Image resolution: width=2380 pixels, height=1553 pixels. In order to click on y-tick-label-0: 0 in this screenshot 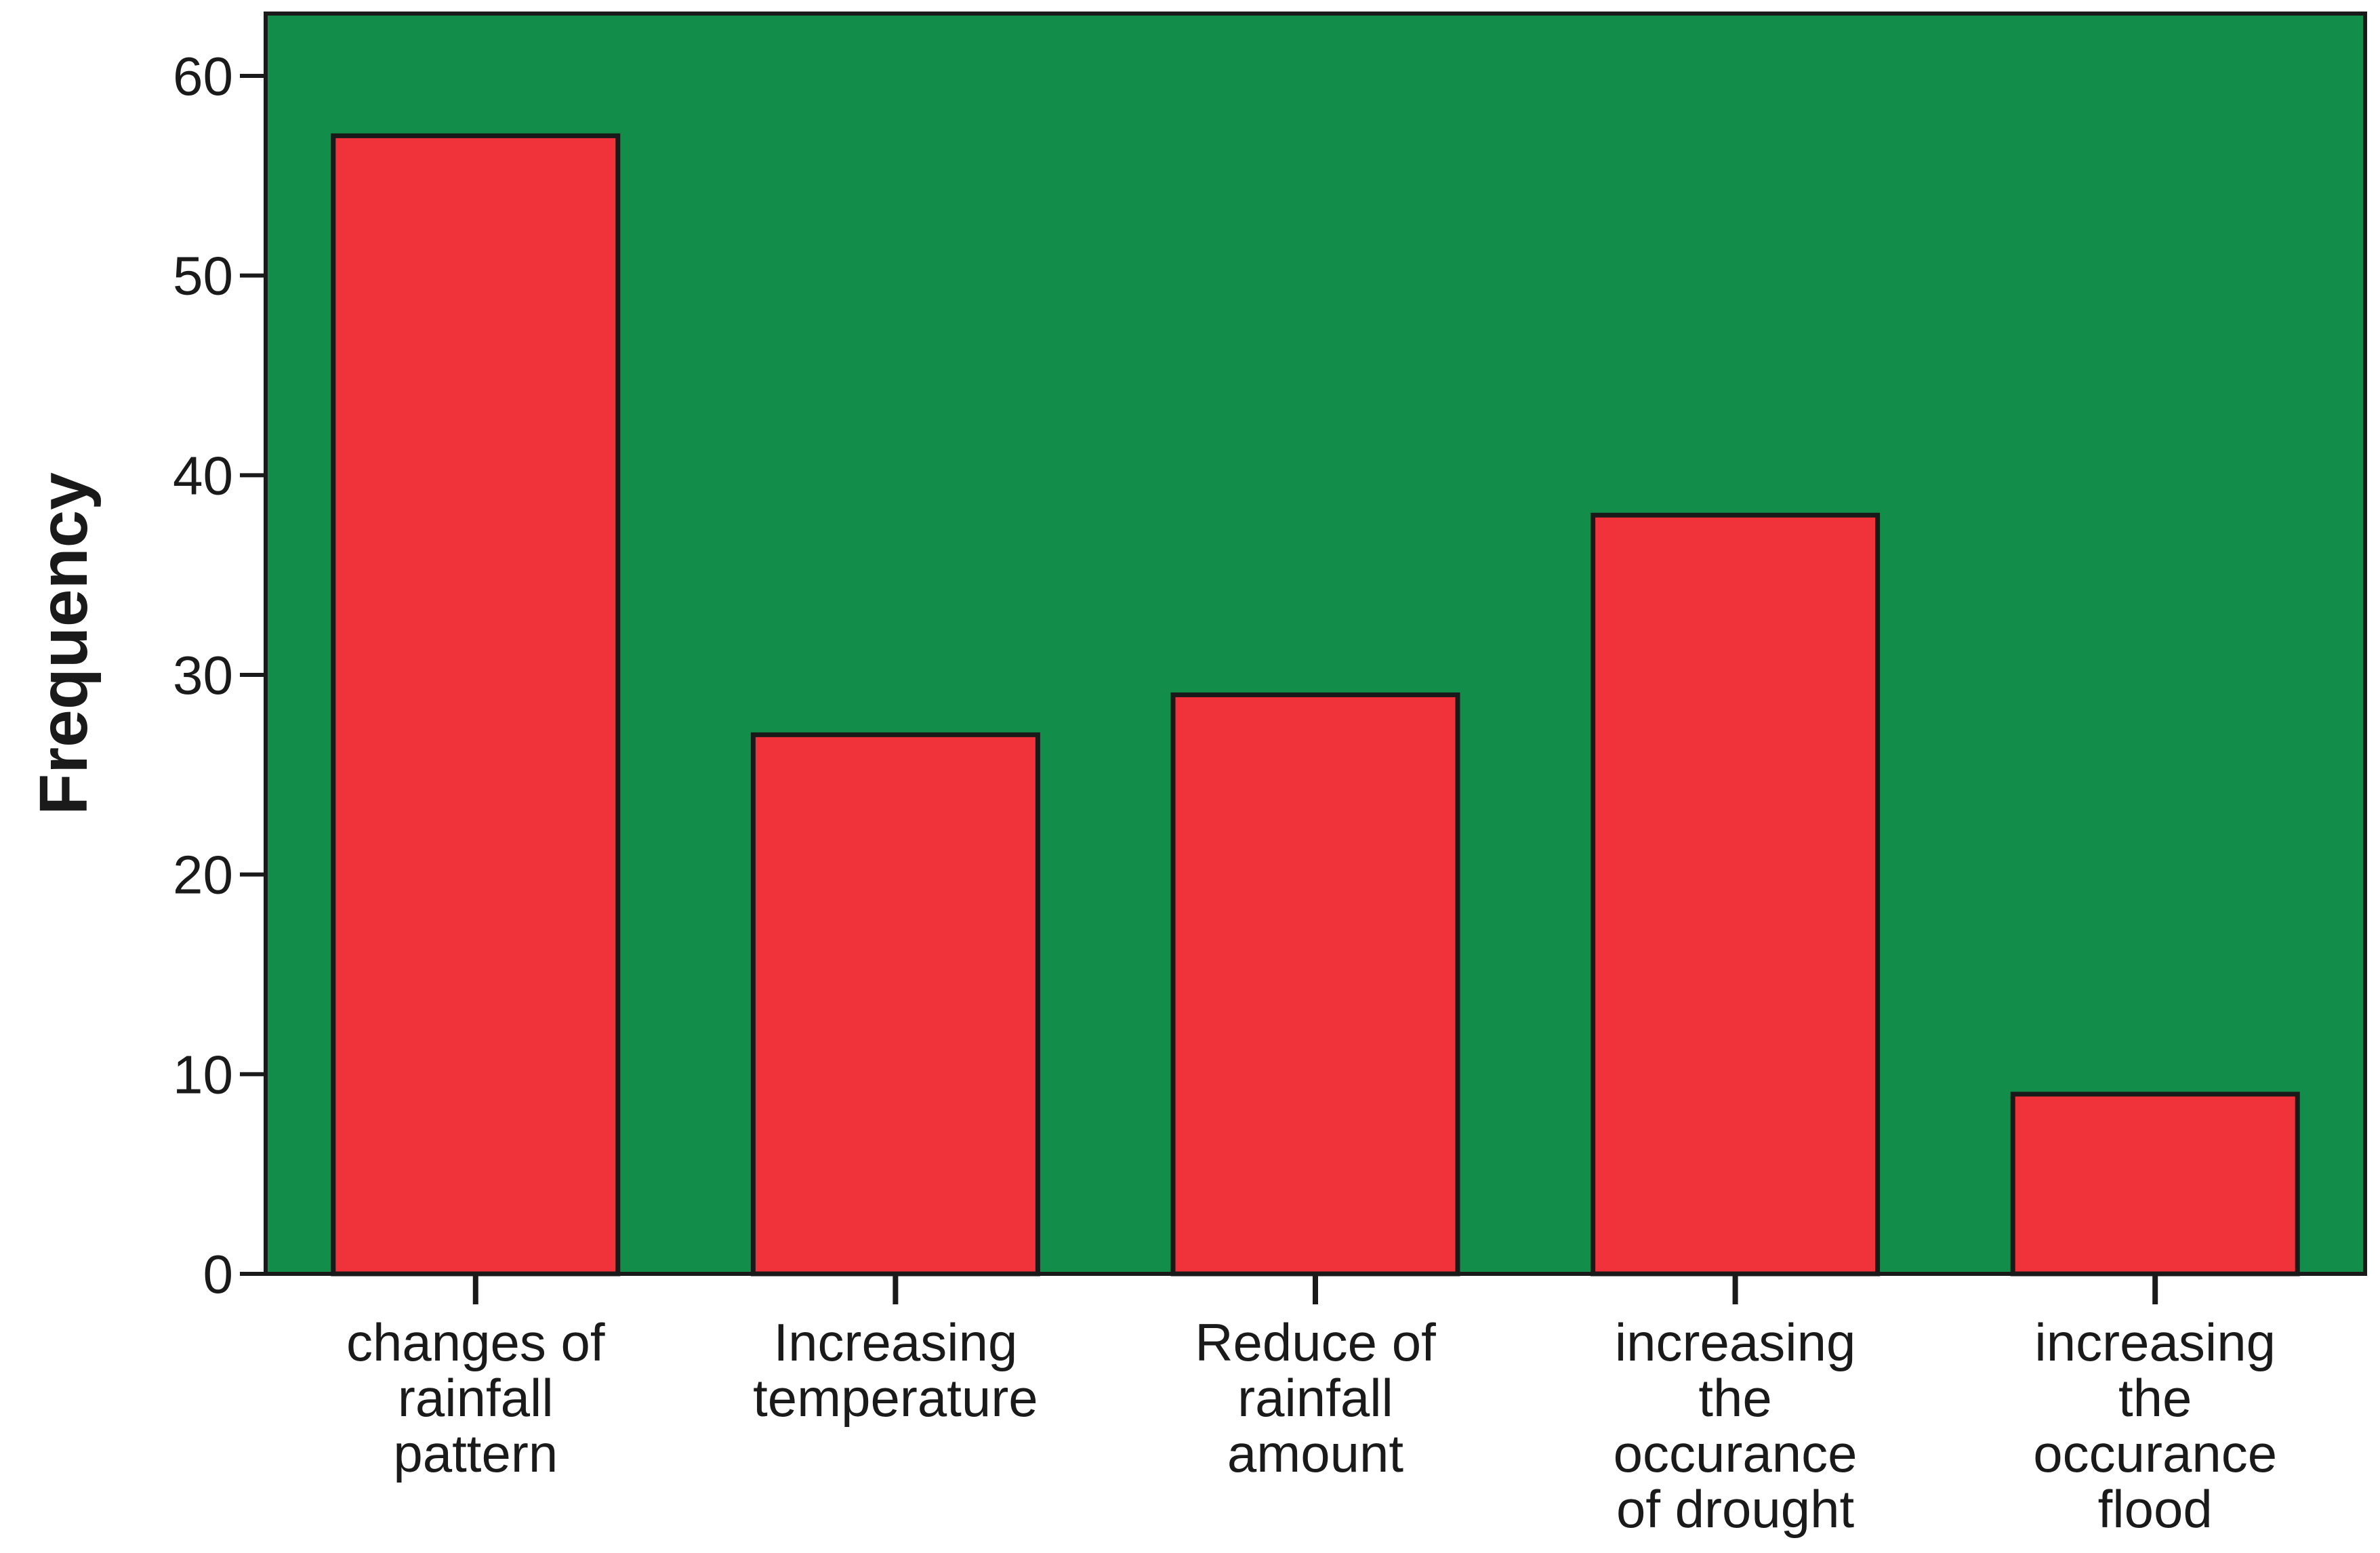, I will do `click(218, 1274)`.